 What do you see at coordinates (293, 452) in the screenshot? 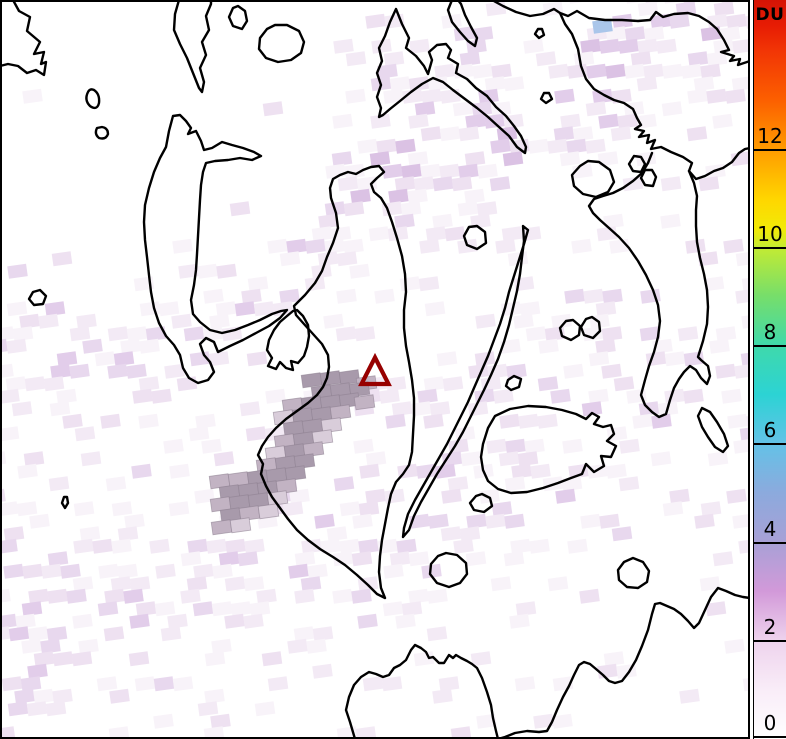
I see `plume-pixel-layer` at bounding box center [293, 452].